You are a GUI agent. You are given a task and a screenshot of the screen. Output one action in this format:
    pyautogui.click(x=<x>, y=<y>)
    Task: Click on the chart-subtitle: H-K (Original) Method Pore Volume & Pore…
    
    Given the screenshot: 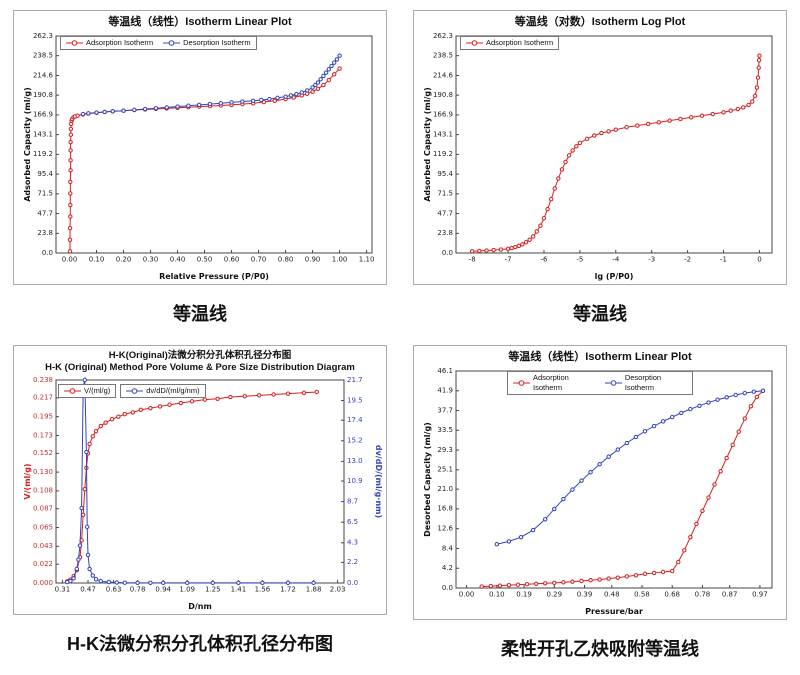 What is the action you would take?
    pyautogui.click(x=200, y=367)
    